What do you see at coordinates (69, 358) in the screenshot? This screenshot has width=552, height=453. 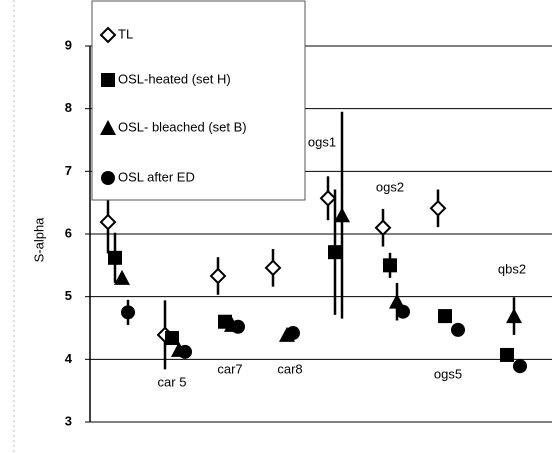 I see `y-tick-label: 4` at bounding box center [69, 358].